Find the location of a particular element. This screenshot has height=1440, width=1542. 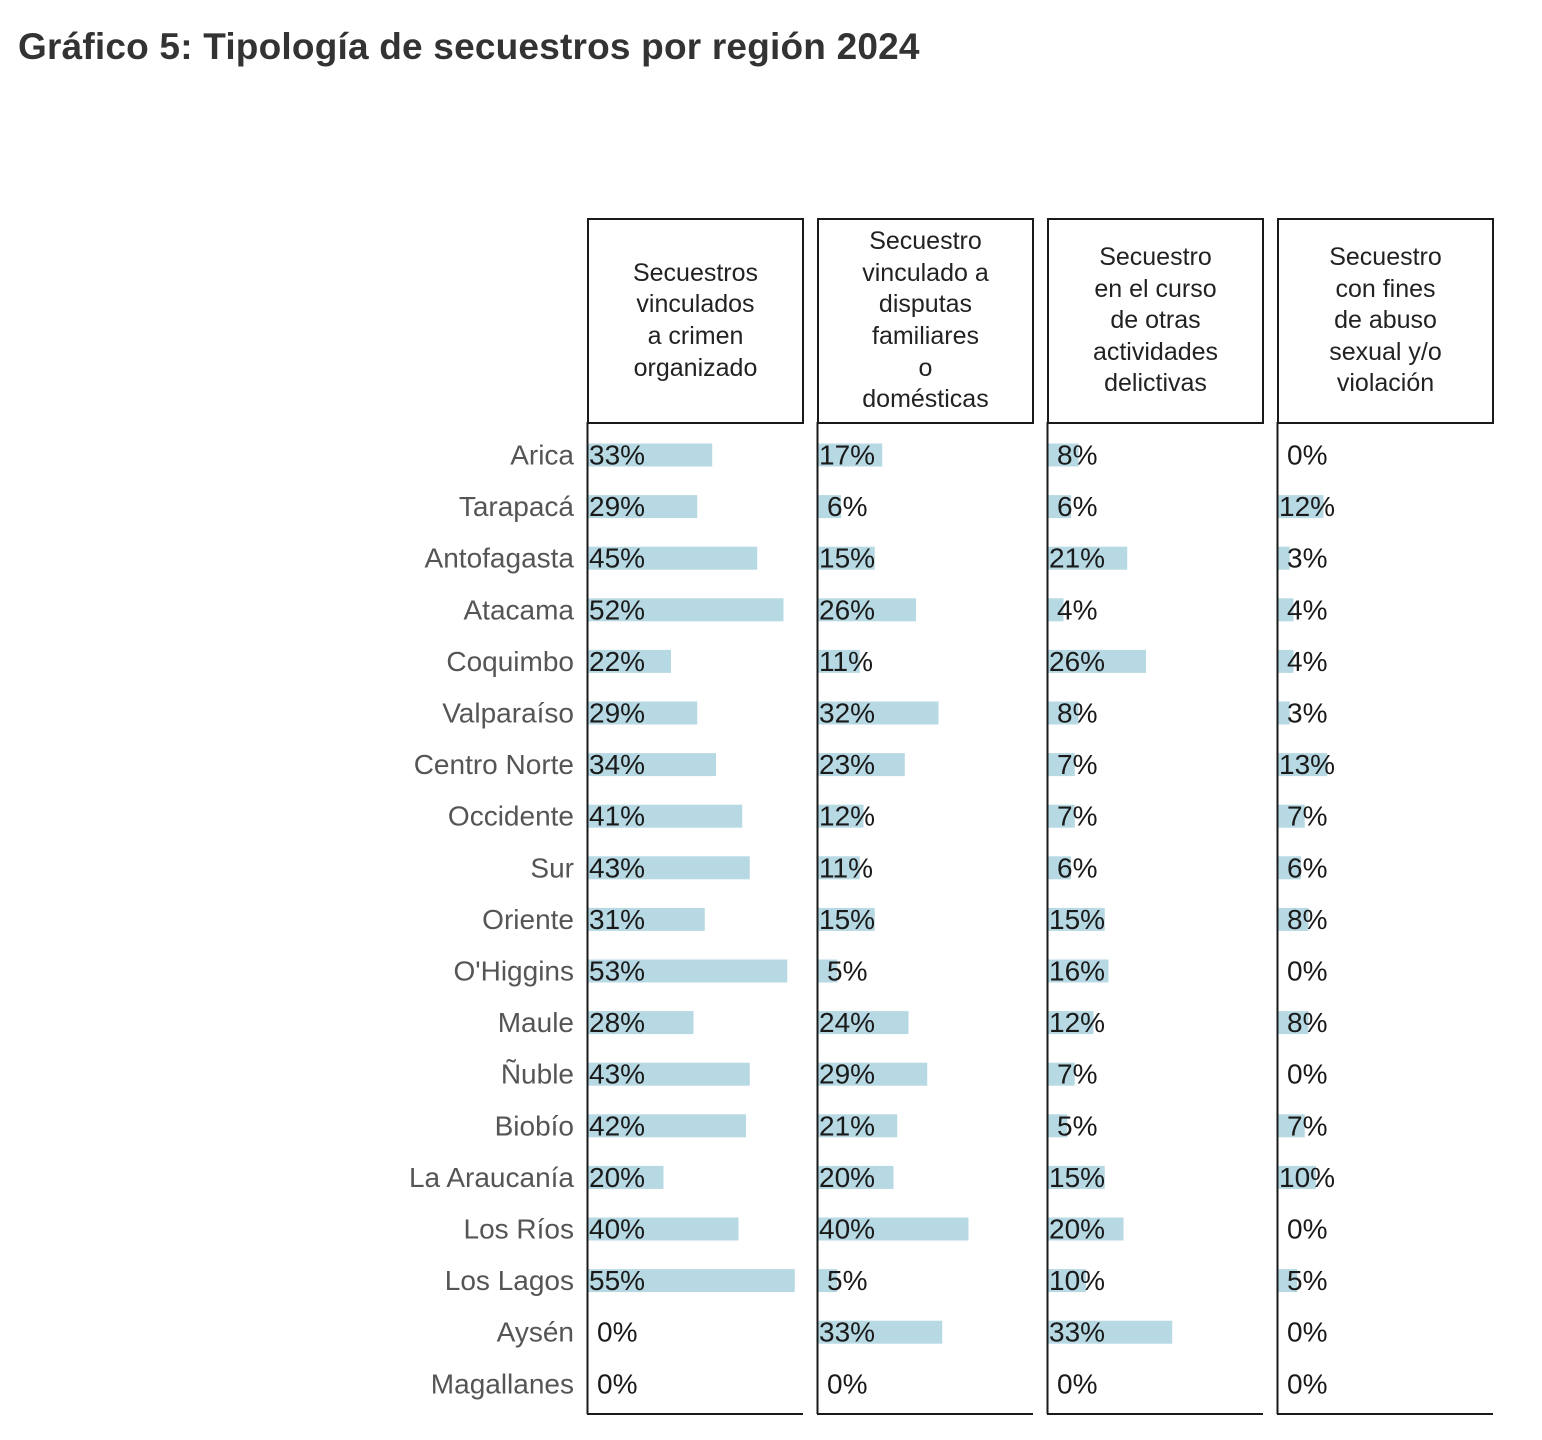

category-label-9: Sur is located at coordinates (552, 867).